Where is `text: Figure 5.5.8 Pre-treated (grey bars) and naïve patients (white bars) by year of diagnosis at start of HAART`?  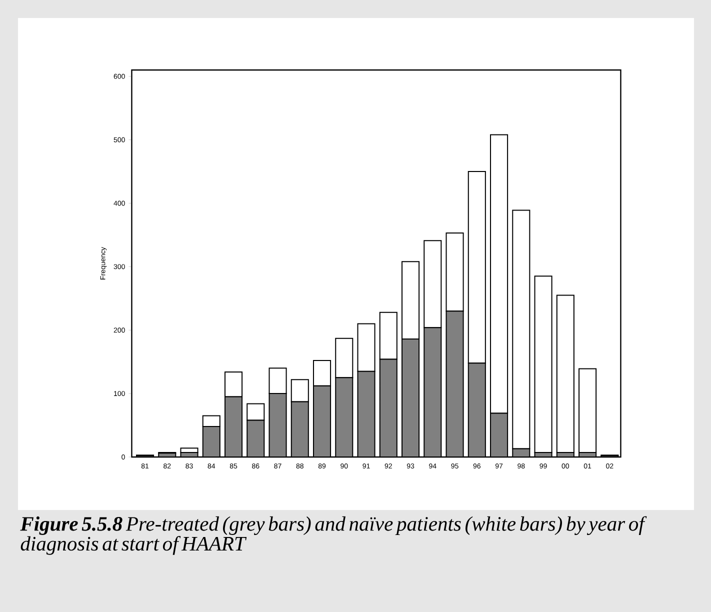
text: Figure 5.5.8 Pre-treated (grey bars) and naïve patients (white bars) by year of diagnosis at start of HAART is located at coordinates (333, 535).